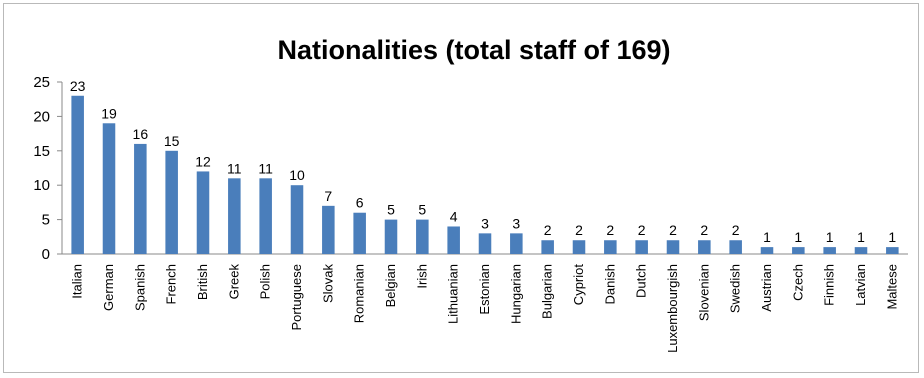  What do you see at coordinates (359, 293) in the screenshot?
I see `category-label: Romanian` at bounding box center [359, 293].